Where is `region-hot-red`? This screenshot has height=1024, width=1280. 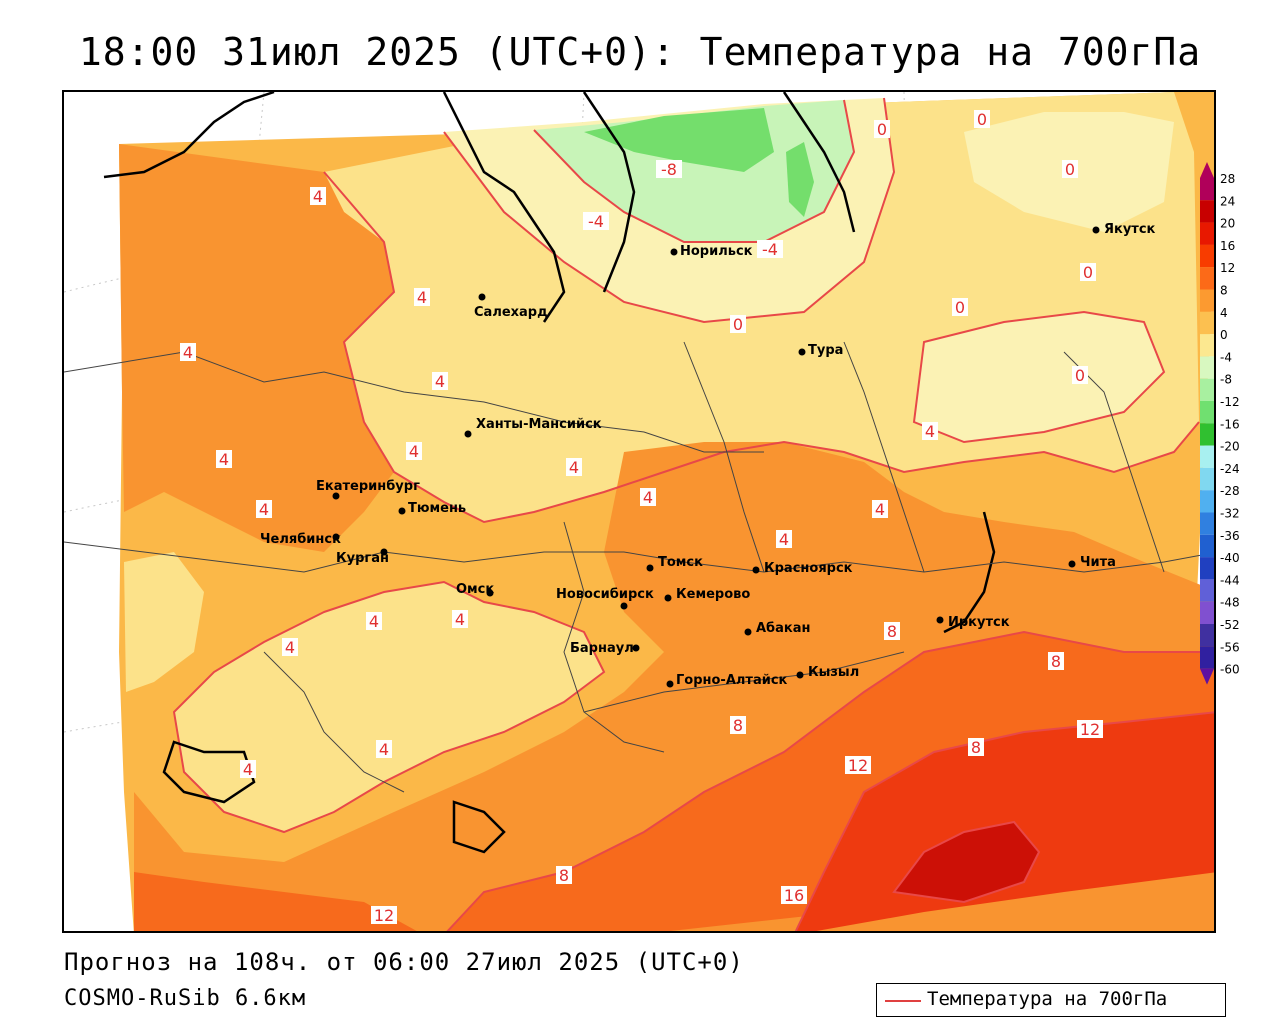 region-hot-red is located at coordinates (1004, 821).